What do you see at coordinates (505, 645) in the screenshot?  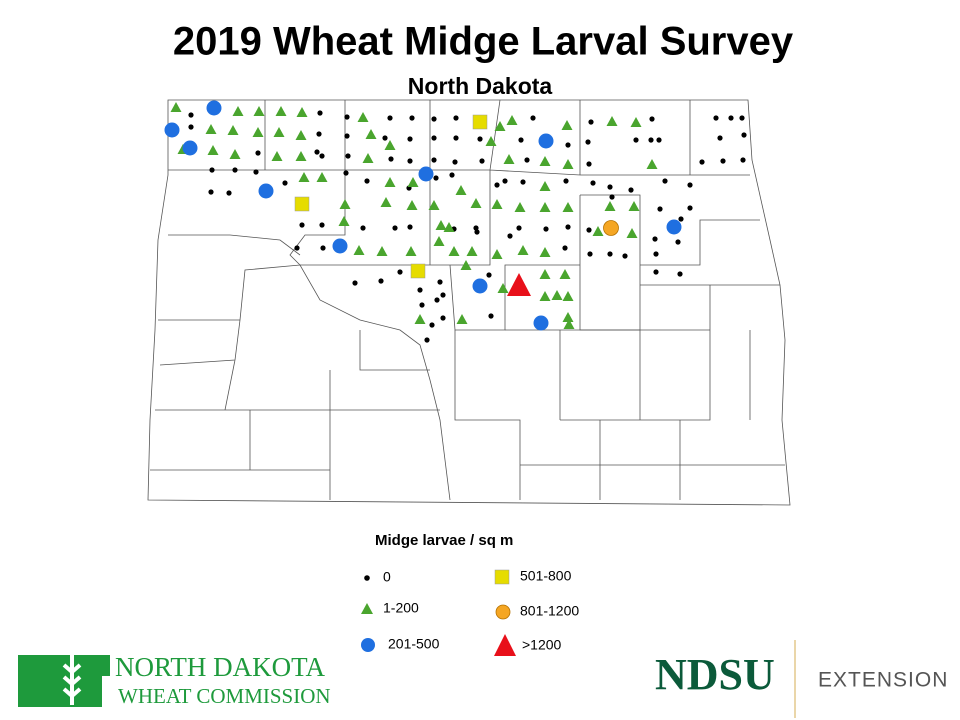 I see `legend-red-triangle` at bounding box center [505, 645].